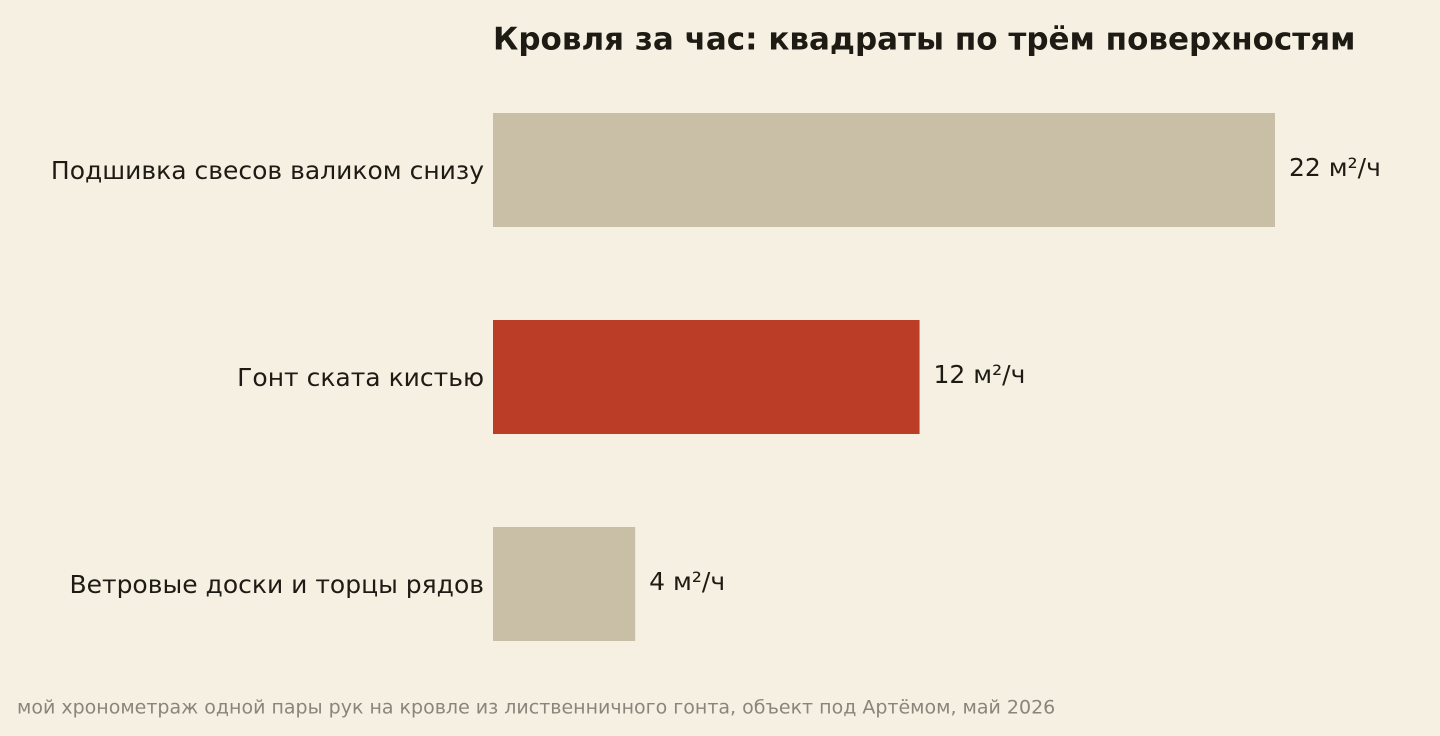 Image resolution: width=1440 pixels, height=736 pixels. Describe the element at coordinates (1335, 167) in the screenshot. I see `value-label: 22 м²/ч` at that location.